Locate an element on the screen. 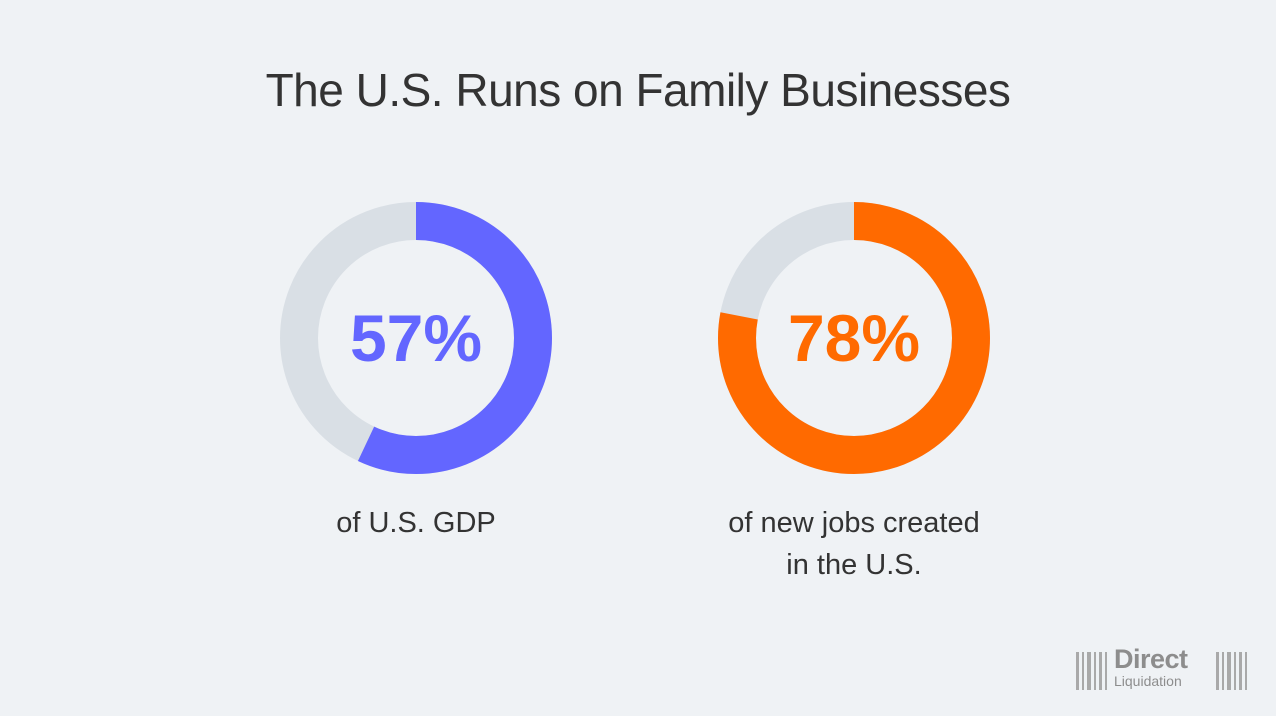 This screenshot has width=1276, height=716. direct-liquidation-logo: Direct Liquidation is located at coordinates (1164, 669).